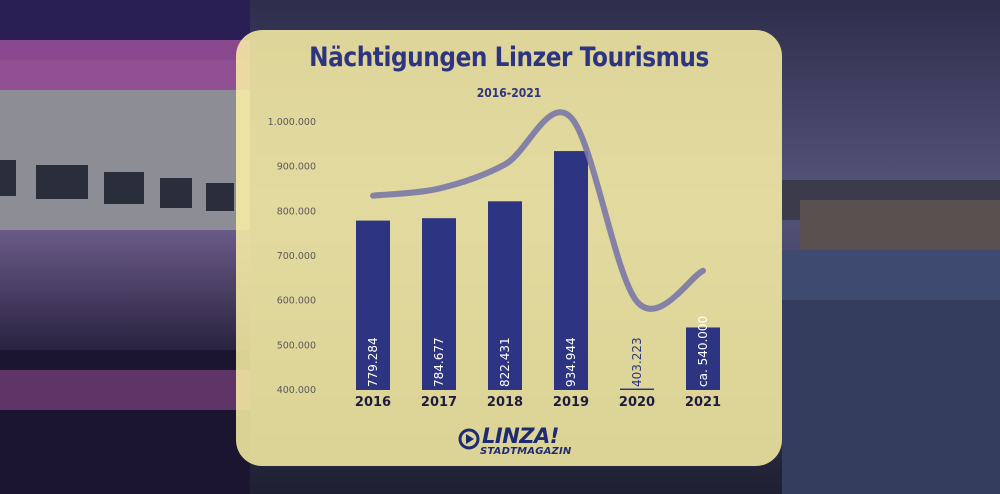 The width and height of the screenshot is (1000, 494). I want to click on data-label-2019: 934.944, so click(571, 362).